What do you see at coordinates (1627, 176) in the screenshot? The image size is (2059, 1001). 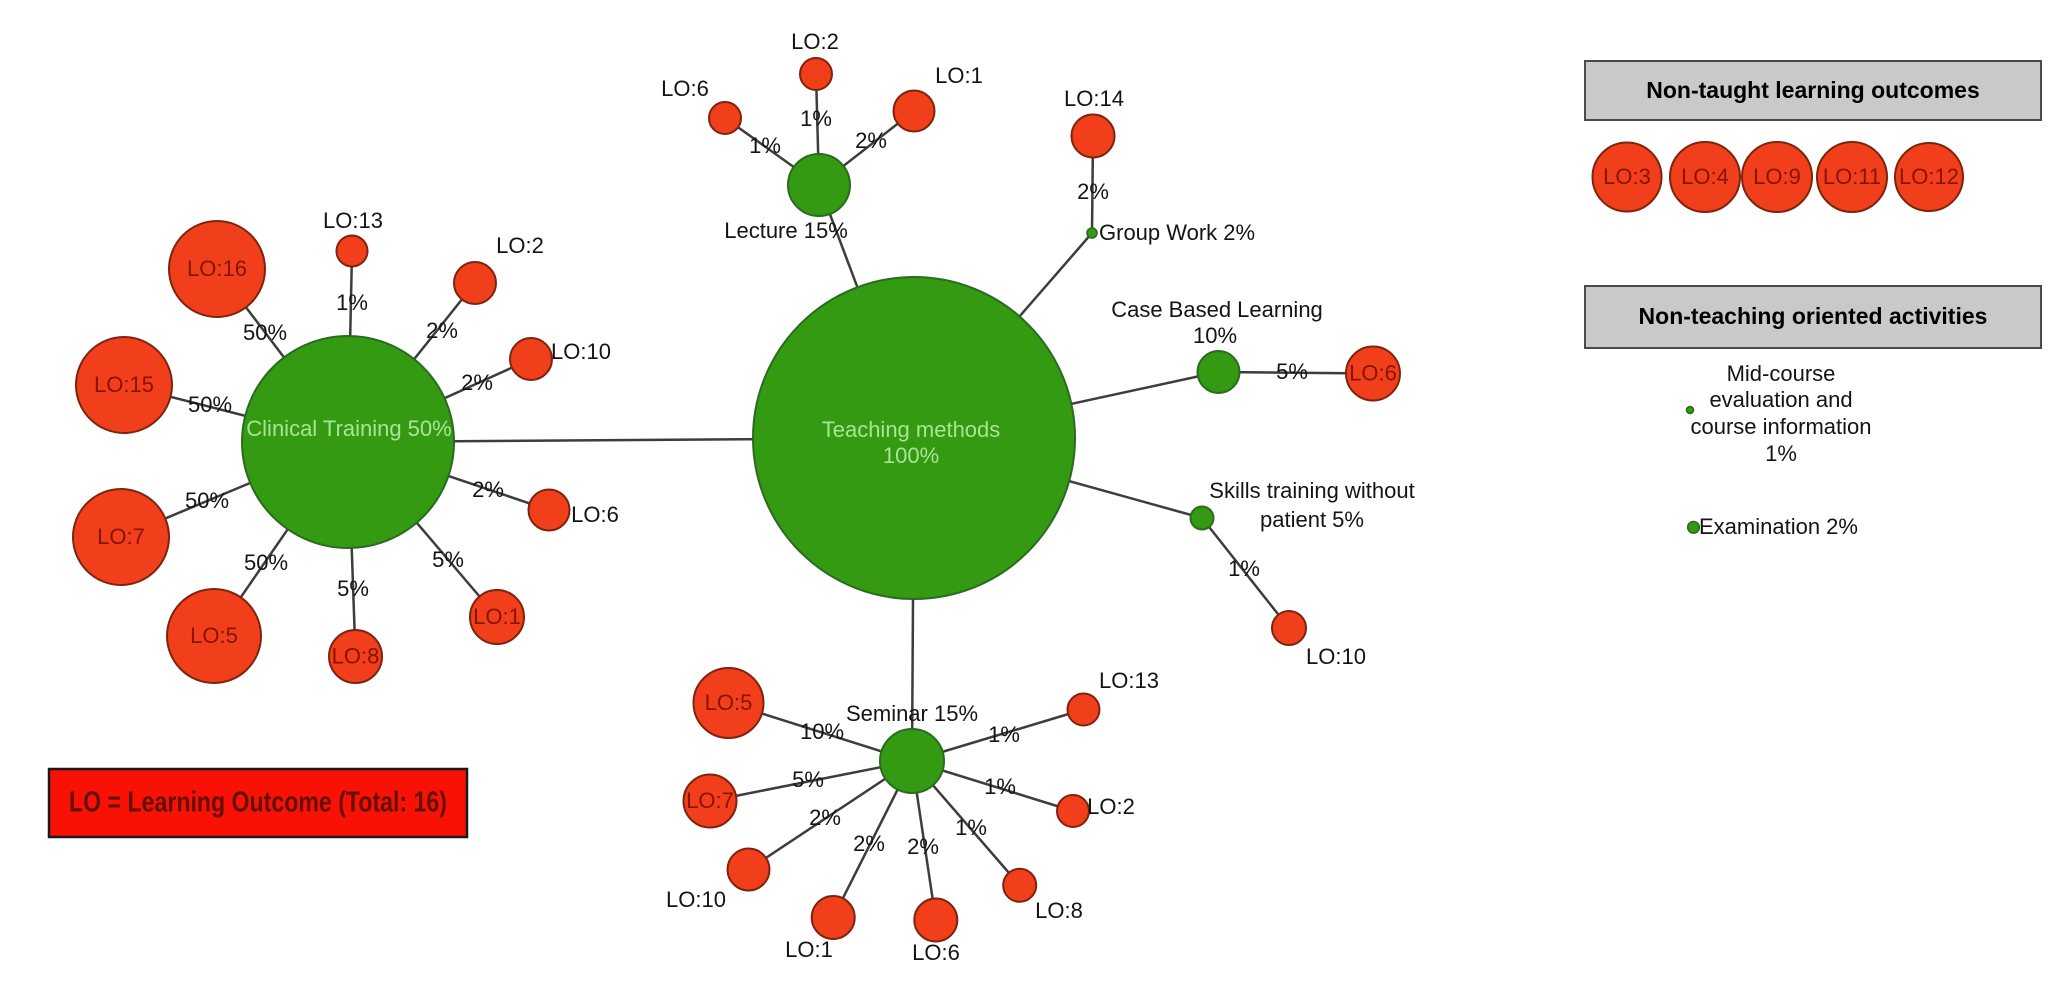 I see `svg-text: LO:3` at bounding box center [1627, 176].